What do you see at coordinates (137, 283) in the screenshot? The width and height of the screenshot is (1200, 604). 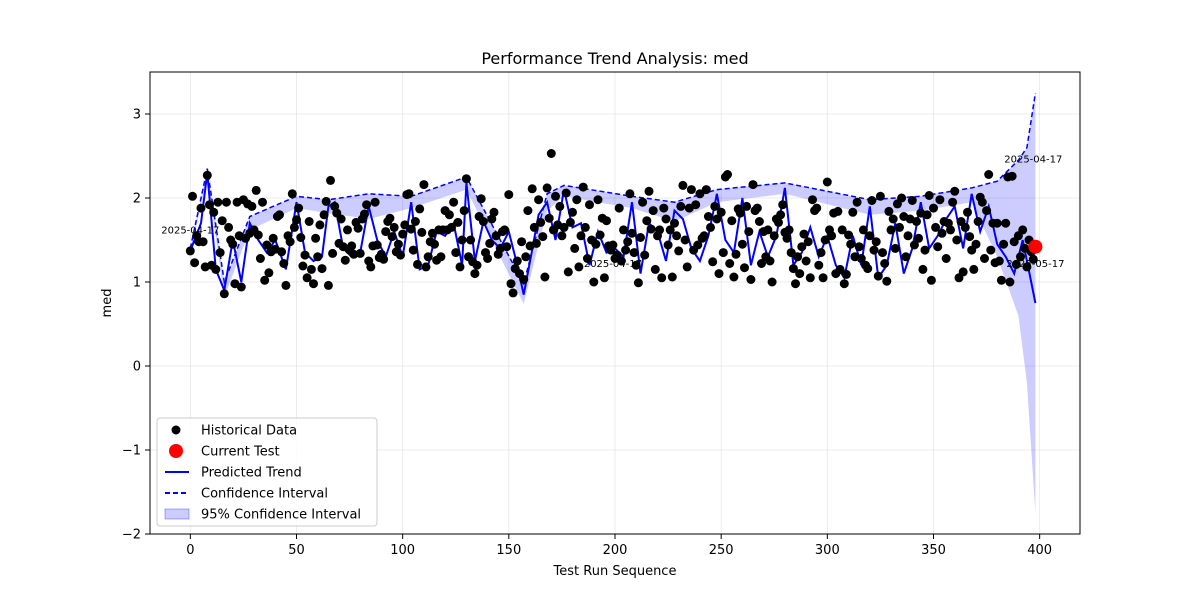 I see `y-tick-label: 1` at bounding box center [137, 283].